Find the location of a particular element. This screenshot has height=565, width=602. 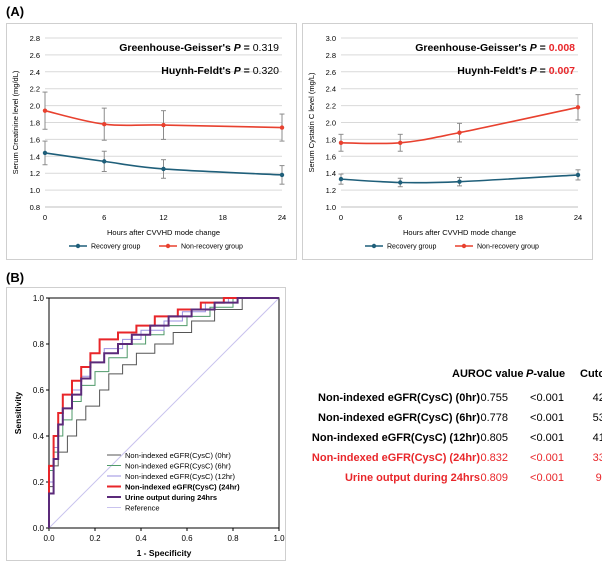

x-tick-label: 0.6 is located at coordinates (187, 538).